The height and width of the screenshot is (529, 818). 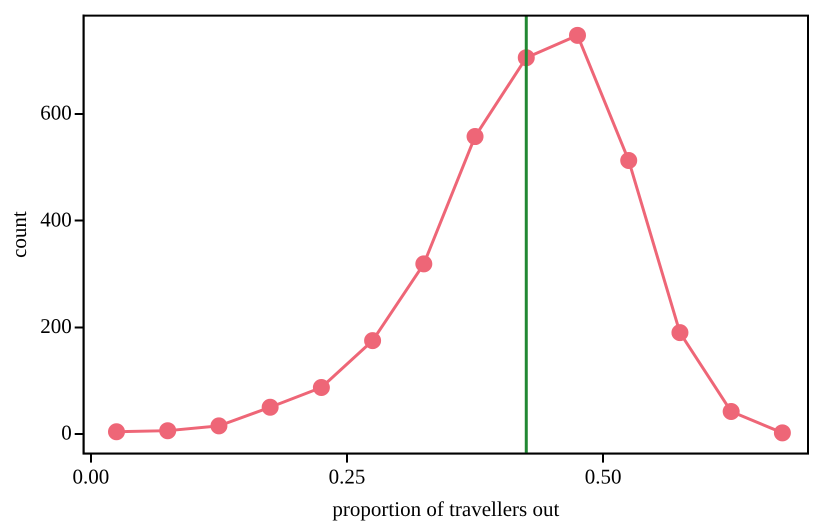 What do you see at coordinates (19, 234) in the screenshot?
I see `y-axis-title: count` at bounding box center [19, 234].